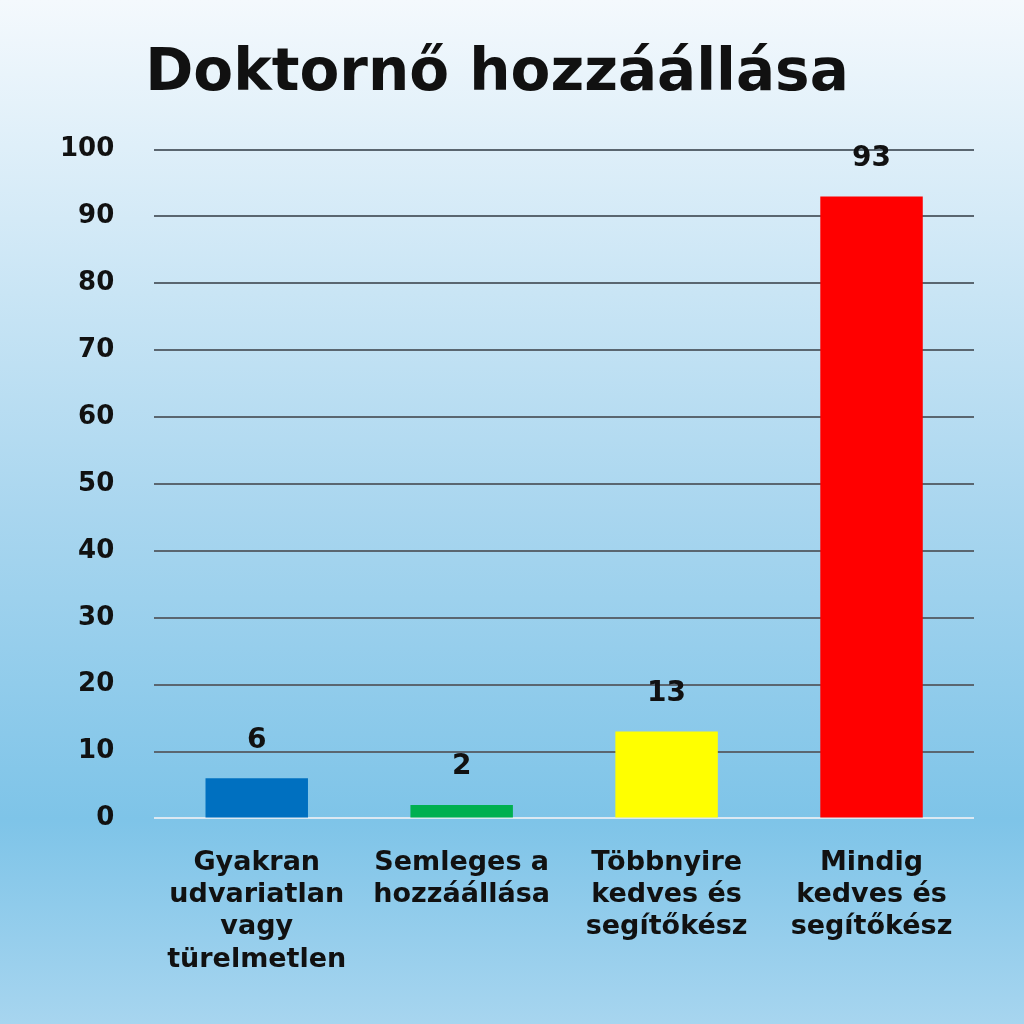  I want to click on y-tick-label: 90, so click(96, 214).